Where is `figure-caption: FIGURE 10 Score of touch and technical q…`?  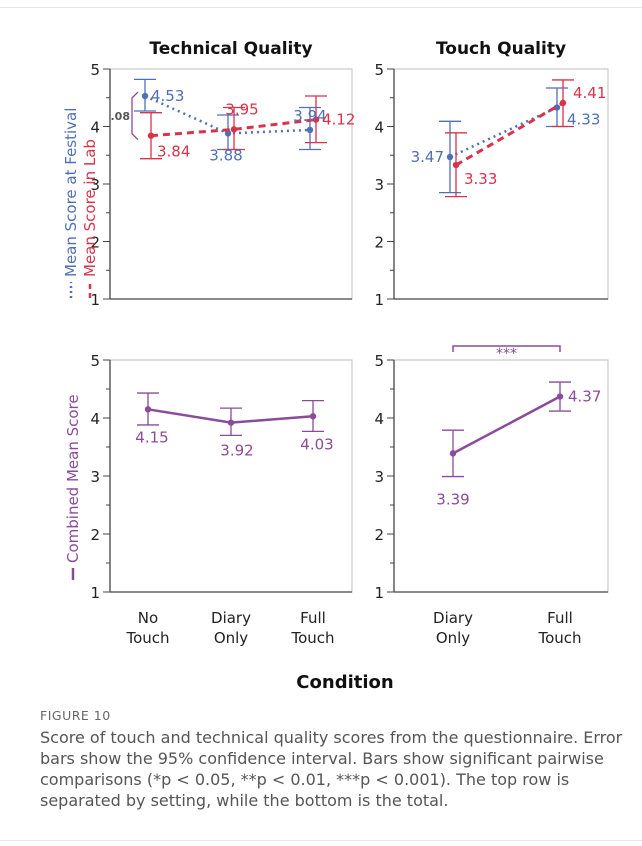 figure-caption: FIGURE 10 Score of touch and technical q… is located at coordinates (335, 759).